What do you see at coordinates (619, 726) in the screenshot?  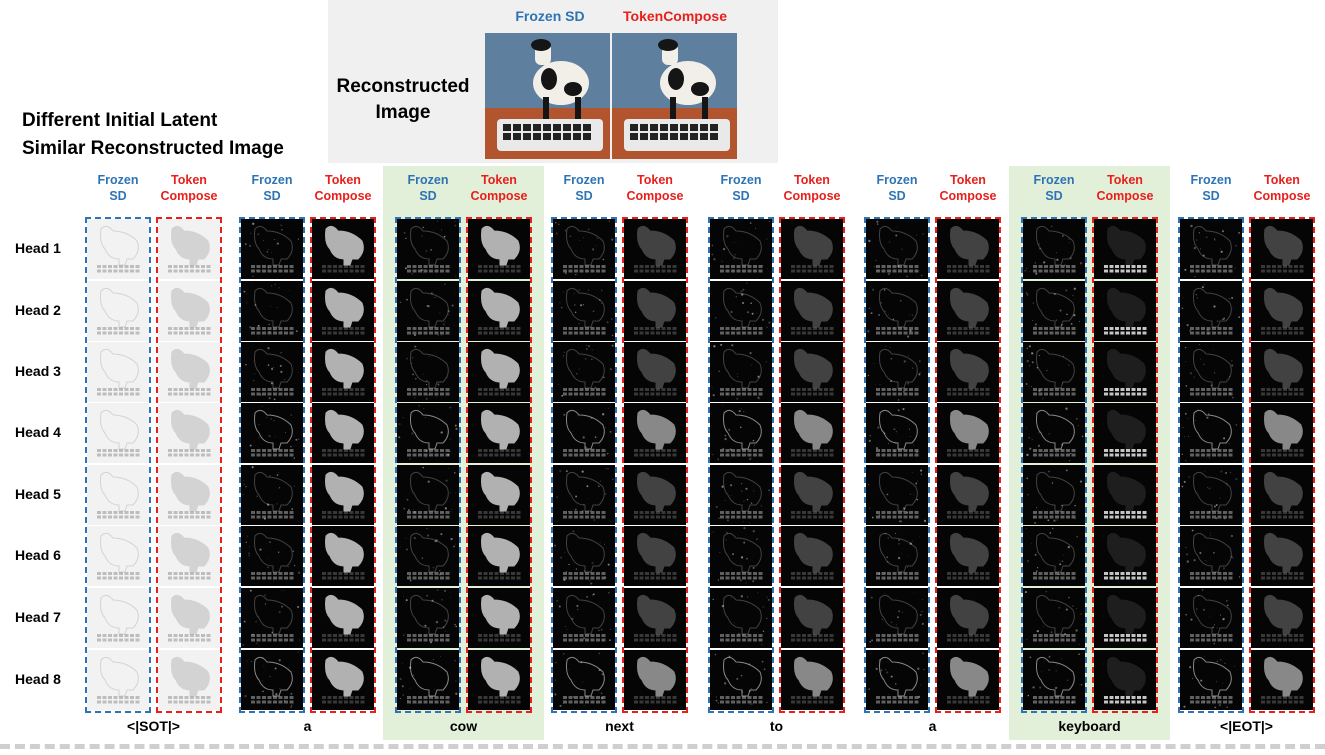 I see `token-label: next` at bounding box center [619, 726].